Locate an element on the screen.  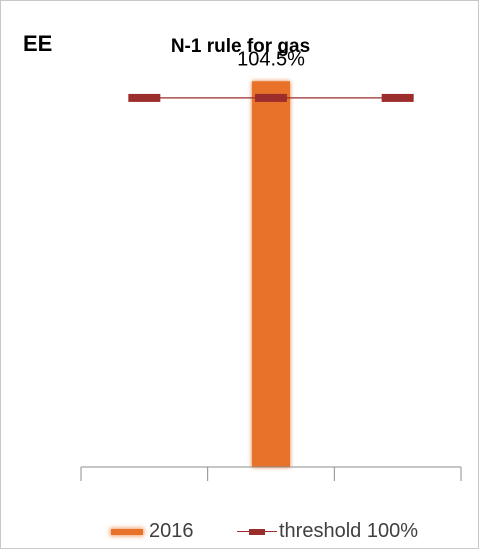
chart-title: N-1 rule for gas is located at coordinates (240, 46).